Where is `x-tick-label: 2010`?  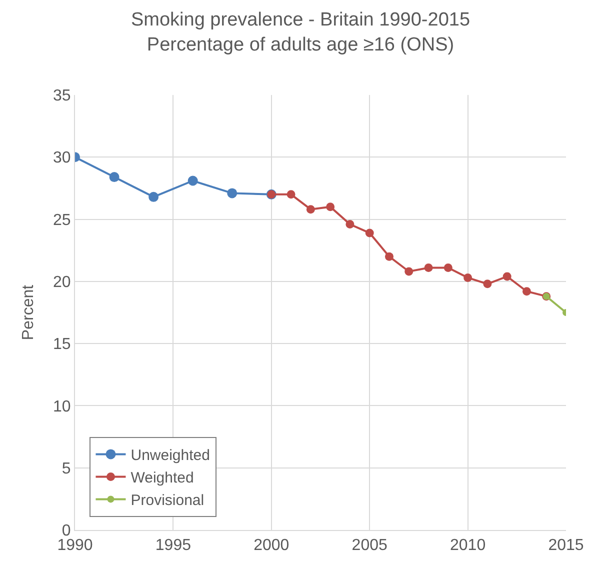 x-tick-label: 2010 is located at coordinates (468, 545).